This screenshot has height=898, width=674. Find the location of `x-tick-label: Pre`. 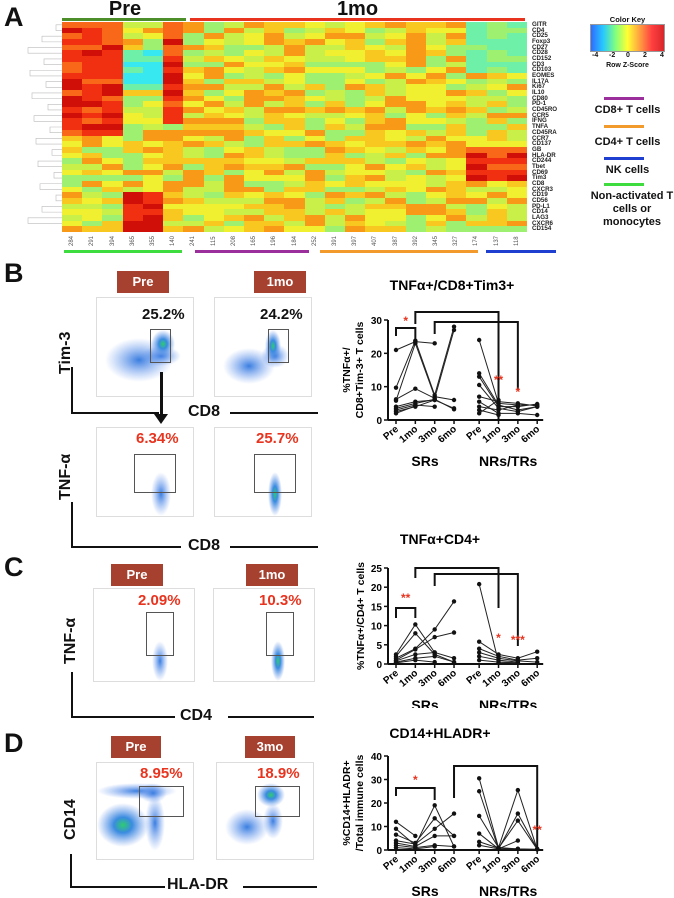

x-tick-label: Pre is located at coordinates (475, 863).